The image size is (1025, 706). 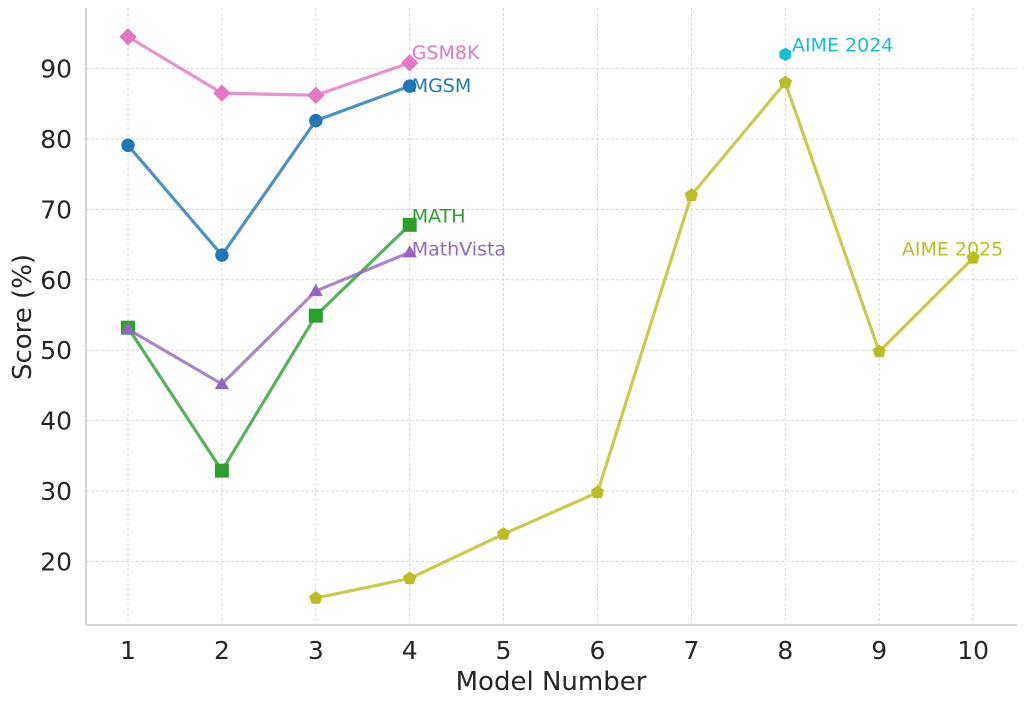 What do you see at coordinates (410, 650) in the screenshot?
I see `x-tick-label: 4` at bounding box center [410, 650].